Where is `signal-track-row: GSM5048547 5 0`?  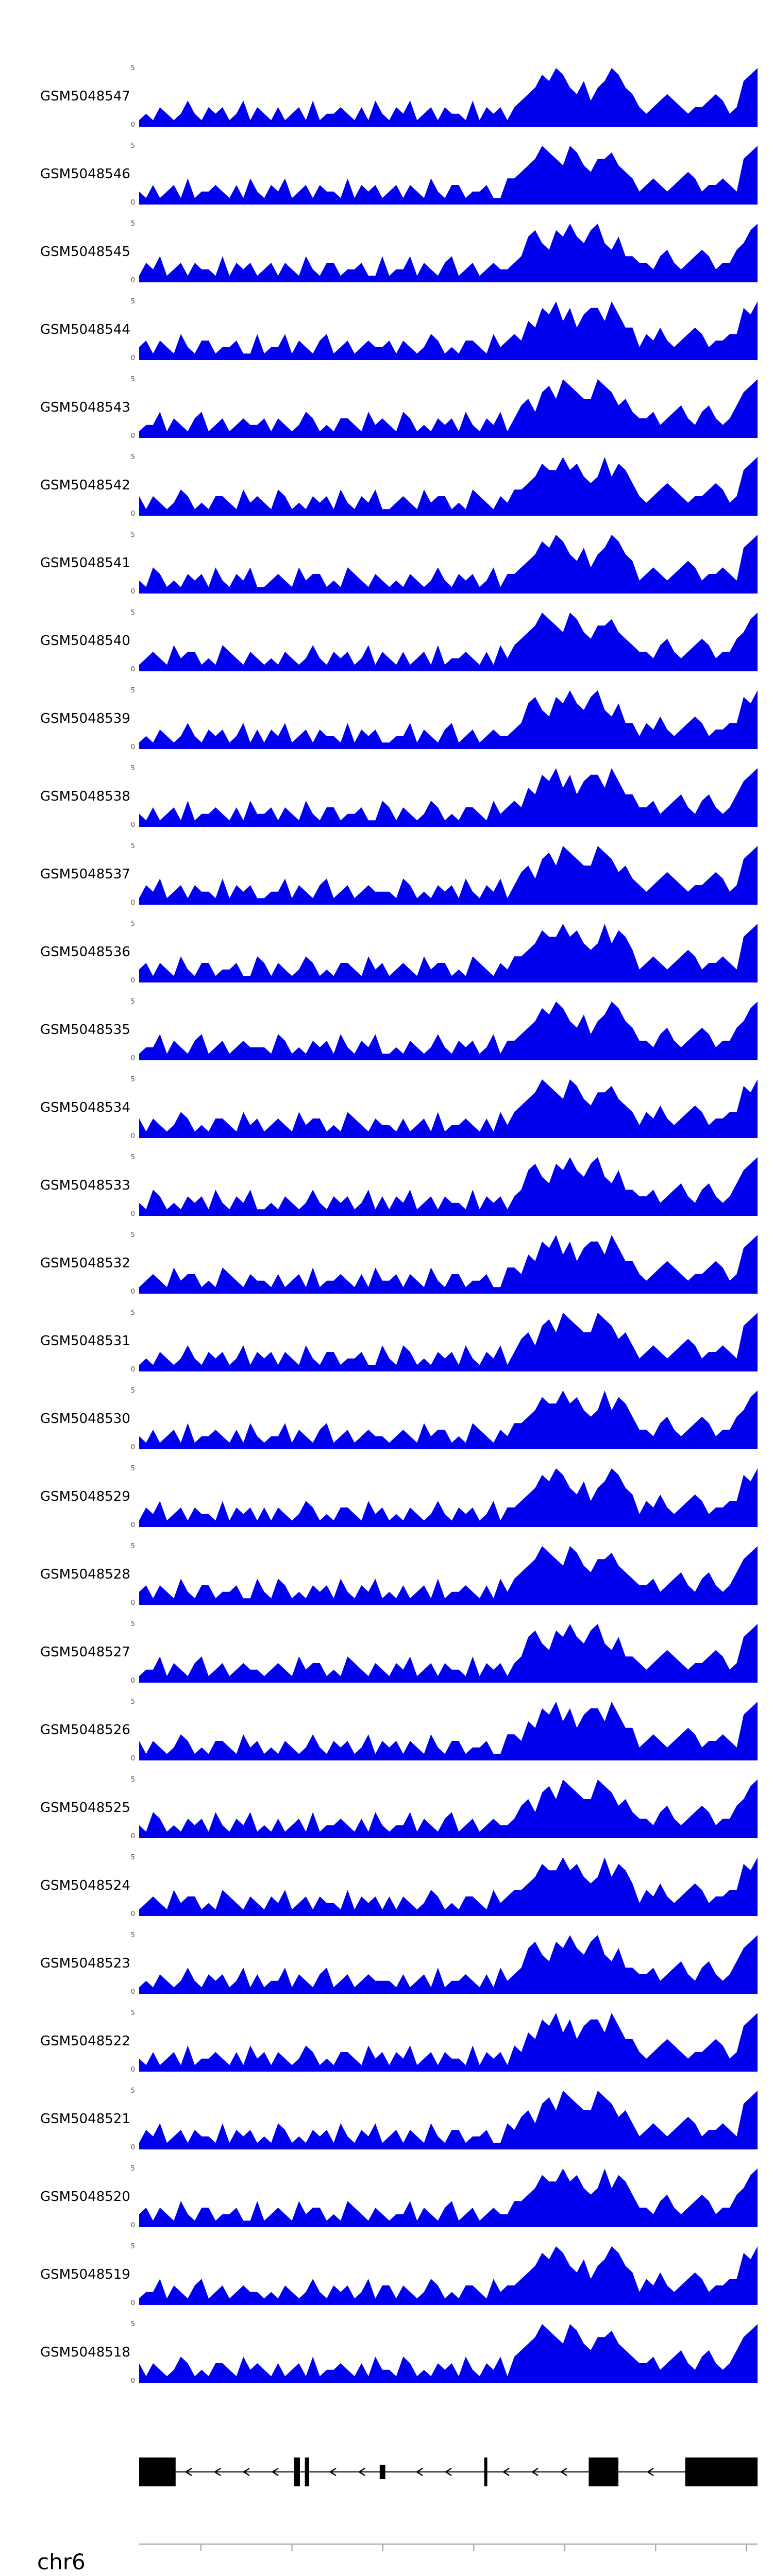 signal-track-row: GSM5048547 5 0 is located at coordinates (386, 96).